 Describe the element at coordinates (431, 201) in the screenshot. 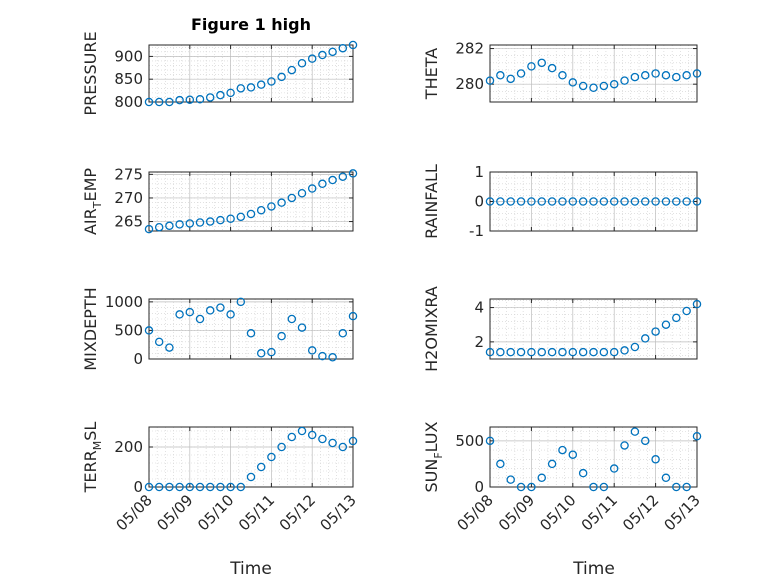

I see `y-axis-label-main: RAINFALL` at that location.